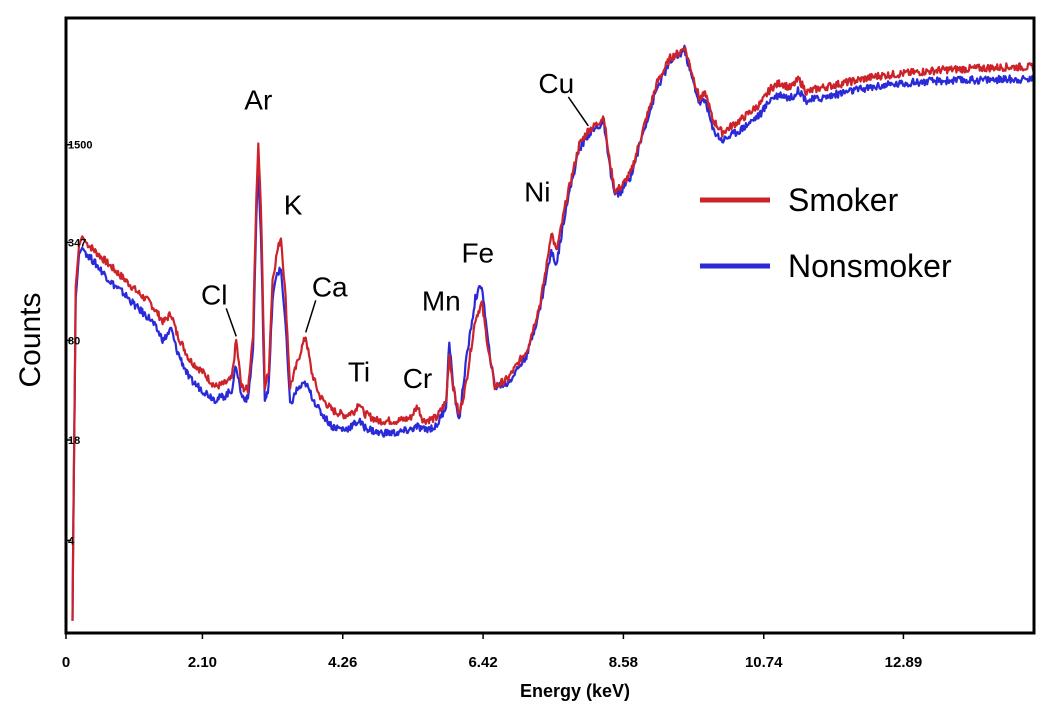 The height and width of the screenshot is (709, 1056). What do you see at coordinates (74, 441) in the screenshot?
I see `y-tick-label: 18` at bounding box center [74, 441].